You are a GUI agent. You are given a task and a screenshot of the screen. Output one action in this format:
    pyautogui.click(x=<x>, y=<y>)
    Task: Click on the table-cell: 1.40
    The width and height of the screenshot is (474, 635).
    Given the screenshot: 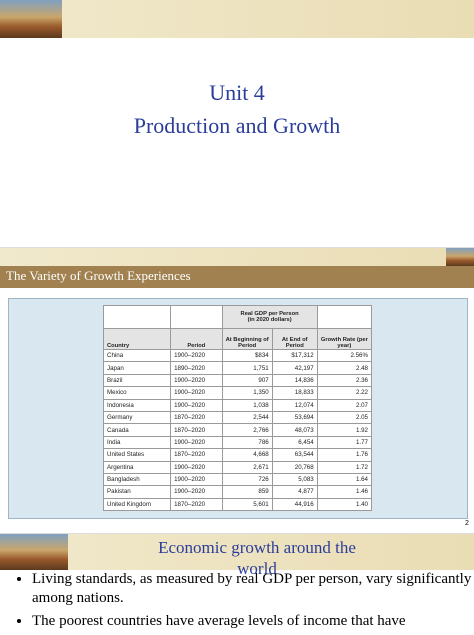 What is the action you would take?
    pyautogui.click(x=344, y=504)
    